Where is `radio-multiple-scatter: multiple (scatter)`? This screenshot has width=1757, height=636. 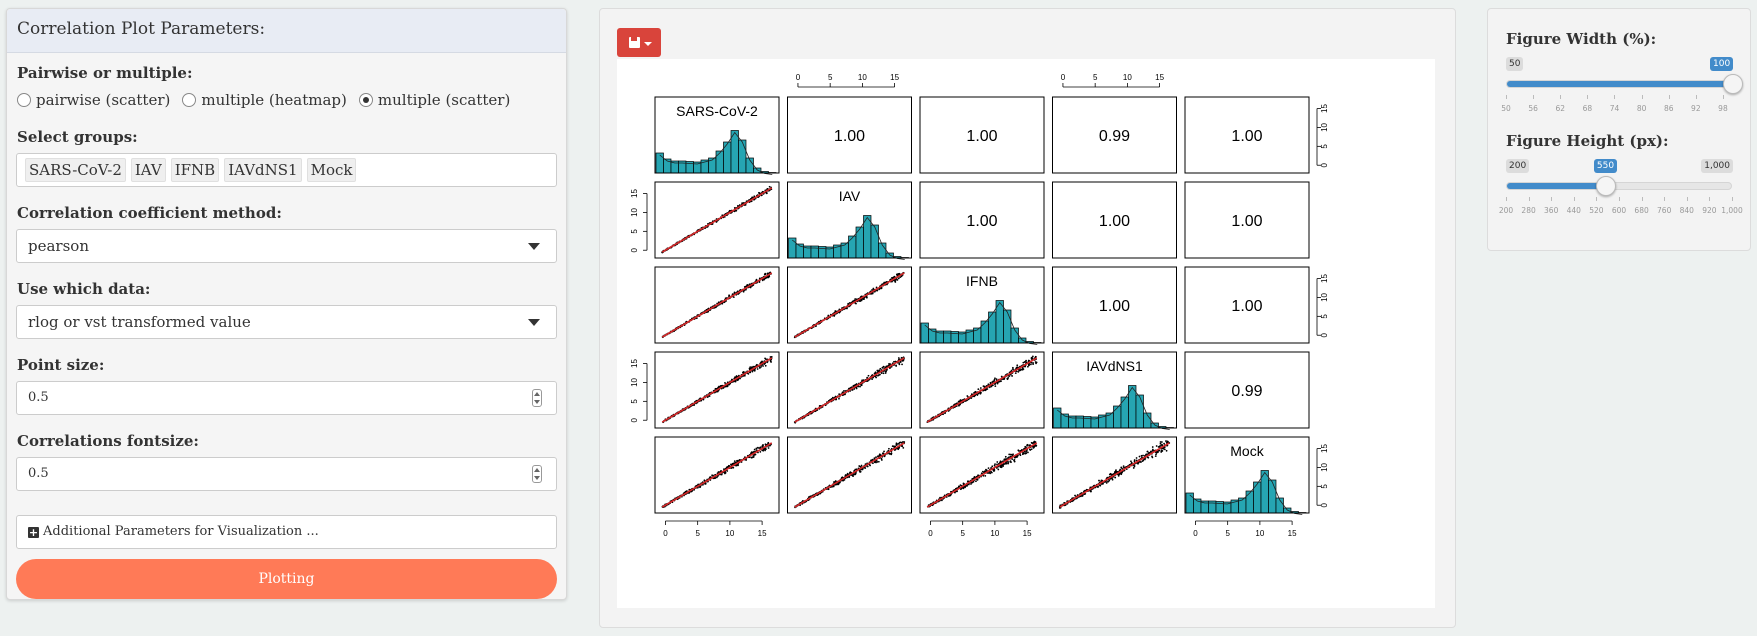 radio-multiple-scatter: multiple (scatter) is located at coordinates (434, 100).